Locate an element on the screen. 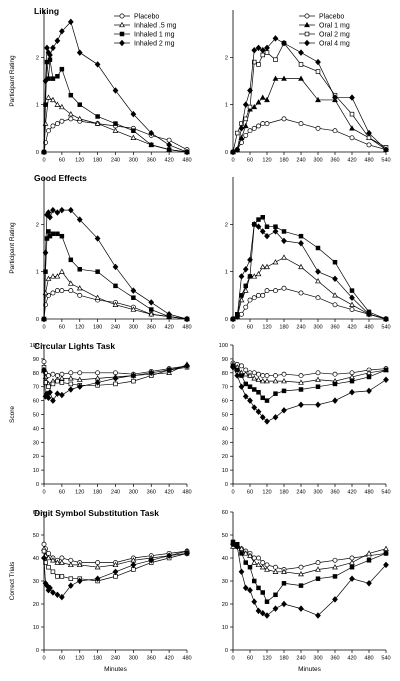  y-tick-label: 2 is located at coordinates (37, 225).